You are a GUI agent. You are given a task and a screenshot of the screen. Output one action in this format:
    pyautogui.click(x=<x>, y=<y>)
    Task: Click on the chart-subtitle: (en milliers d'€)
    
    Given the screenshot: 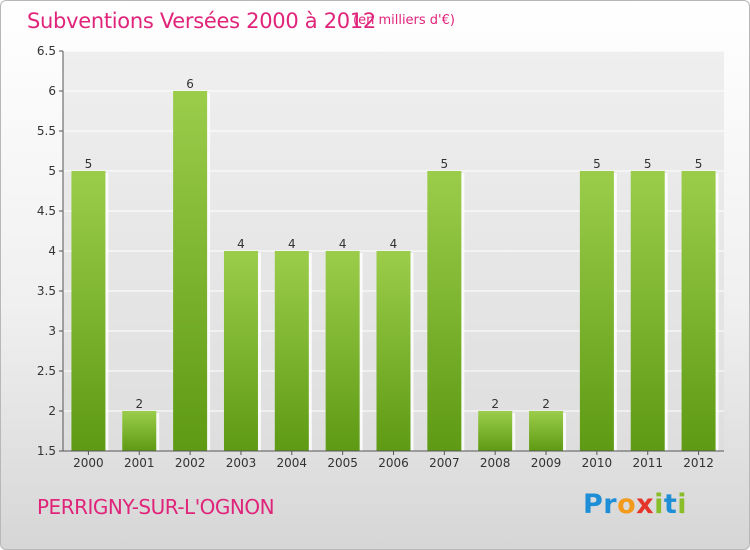 What is the action you would take?
    pyautogui.click(x=404, y=20)
    